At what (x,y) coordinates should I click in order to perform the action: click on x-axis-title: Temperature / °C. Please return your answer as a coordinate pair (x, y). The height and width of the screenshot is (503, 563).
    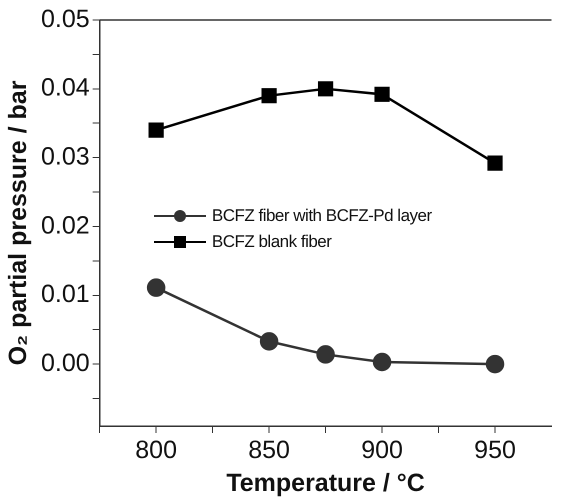
    Looking at the image, I should click on (325, 482).